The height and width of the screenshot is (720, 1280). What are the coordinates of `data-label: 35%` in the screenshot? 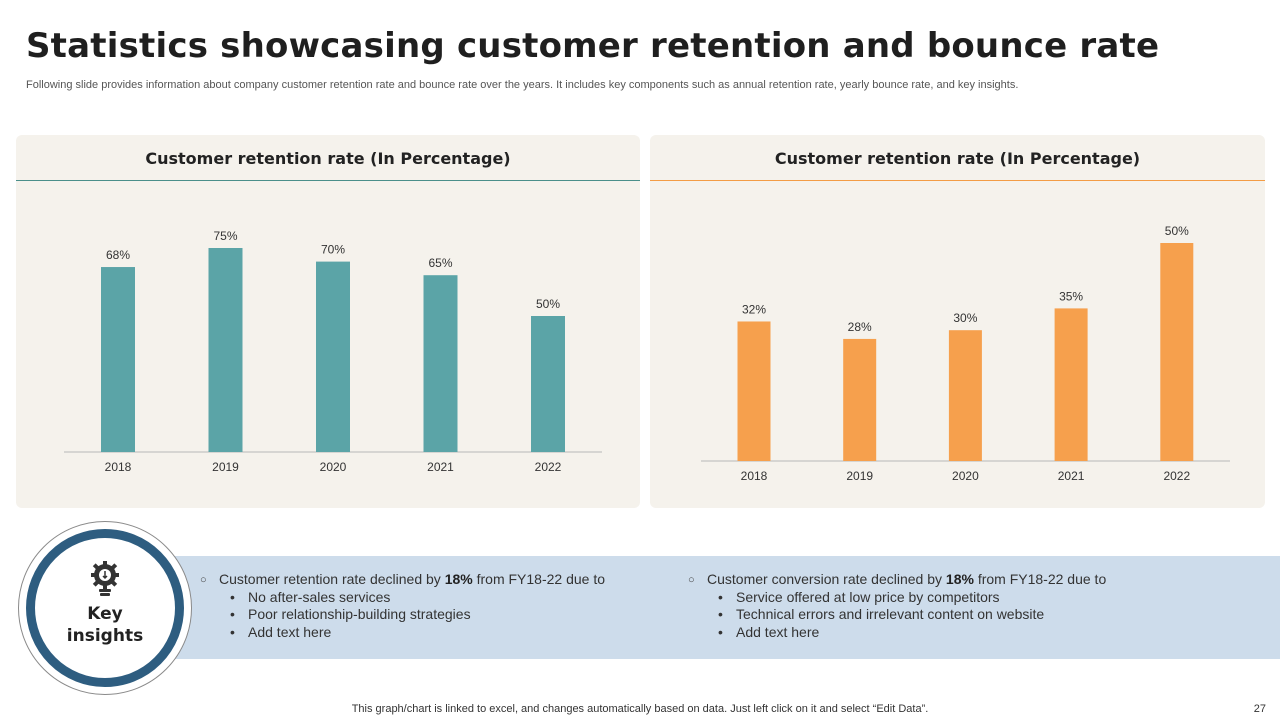 It's located at (1071, 296).